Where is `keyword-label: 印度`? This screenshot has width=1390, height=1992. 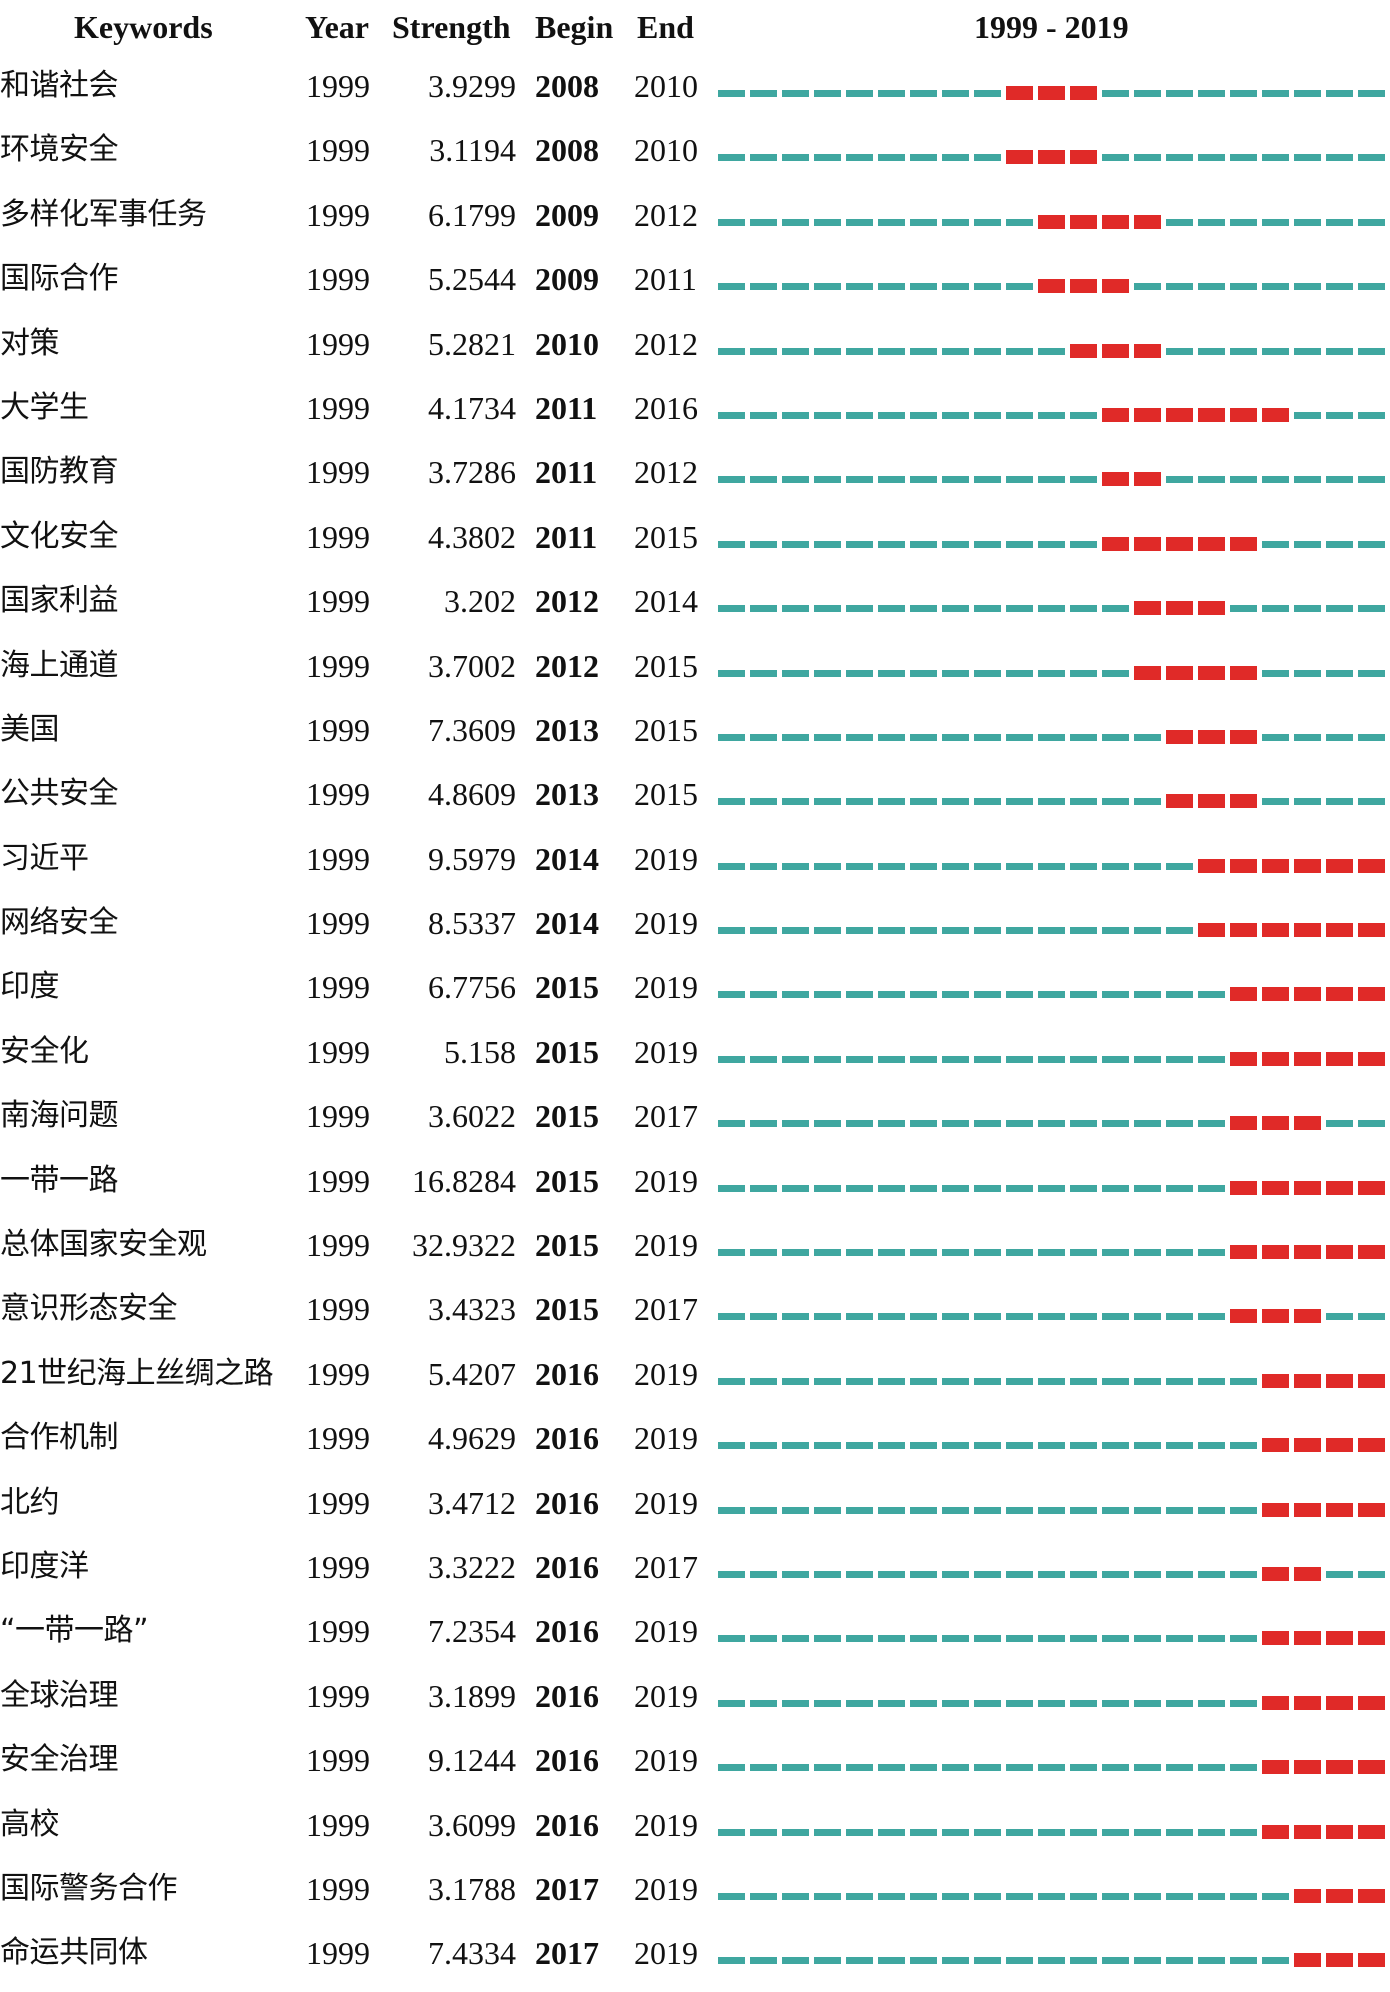
keyword-label: 印度 is located at coordinates (30, 987).